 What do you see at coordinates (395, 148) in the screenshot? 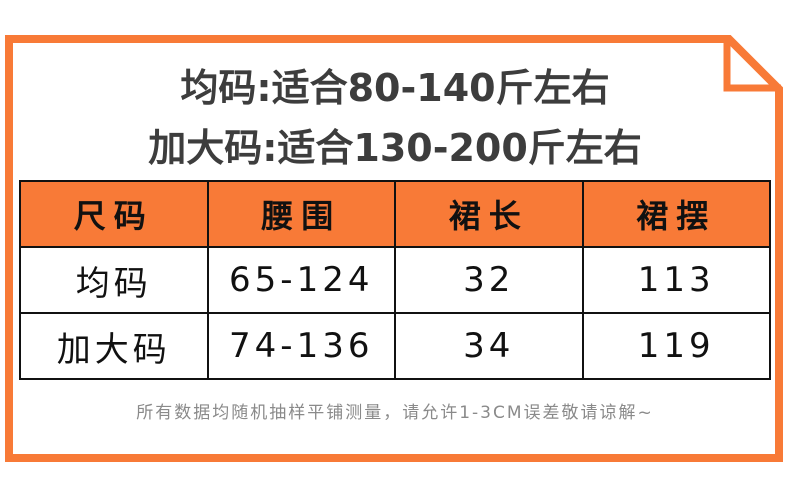
I see `plus-size-fit-title: 加大码:适合130-200斤左右` at bounding box center [395, 148].